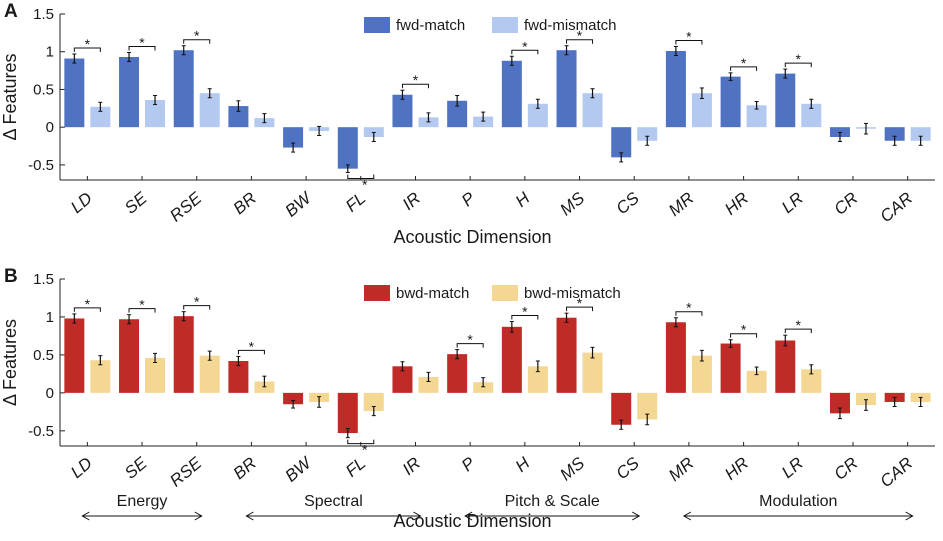 This screenshot has width=943, height=541. What do you see at coordinates (155, 114) in the screenshot?
I see `bar-fwd-mismatch-SE` at bounding box center [155, 114].